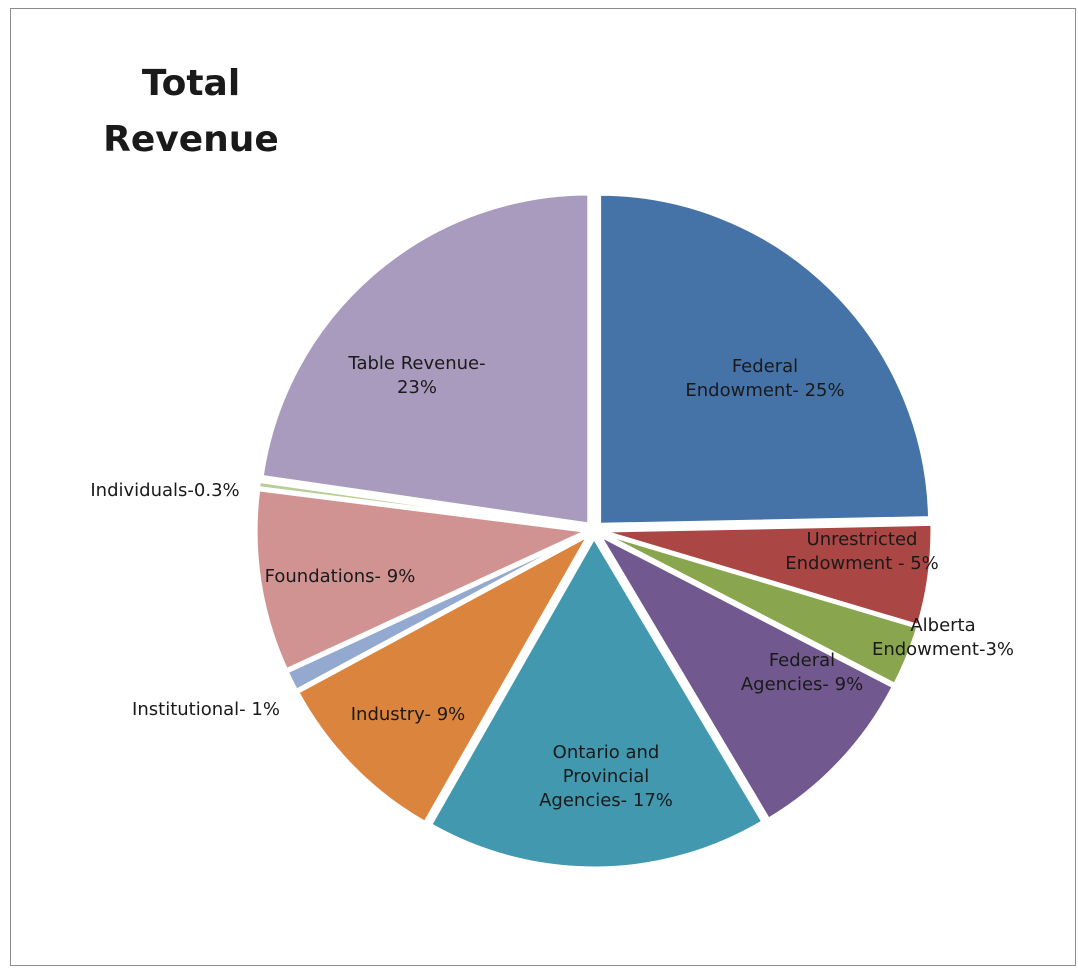 This screenshot has height=968, width=1078. Describe the element at coordinates (943, 637) in the screenshot. I see `slice-label-2: Alberta Endowment-3%` at that location.